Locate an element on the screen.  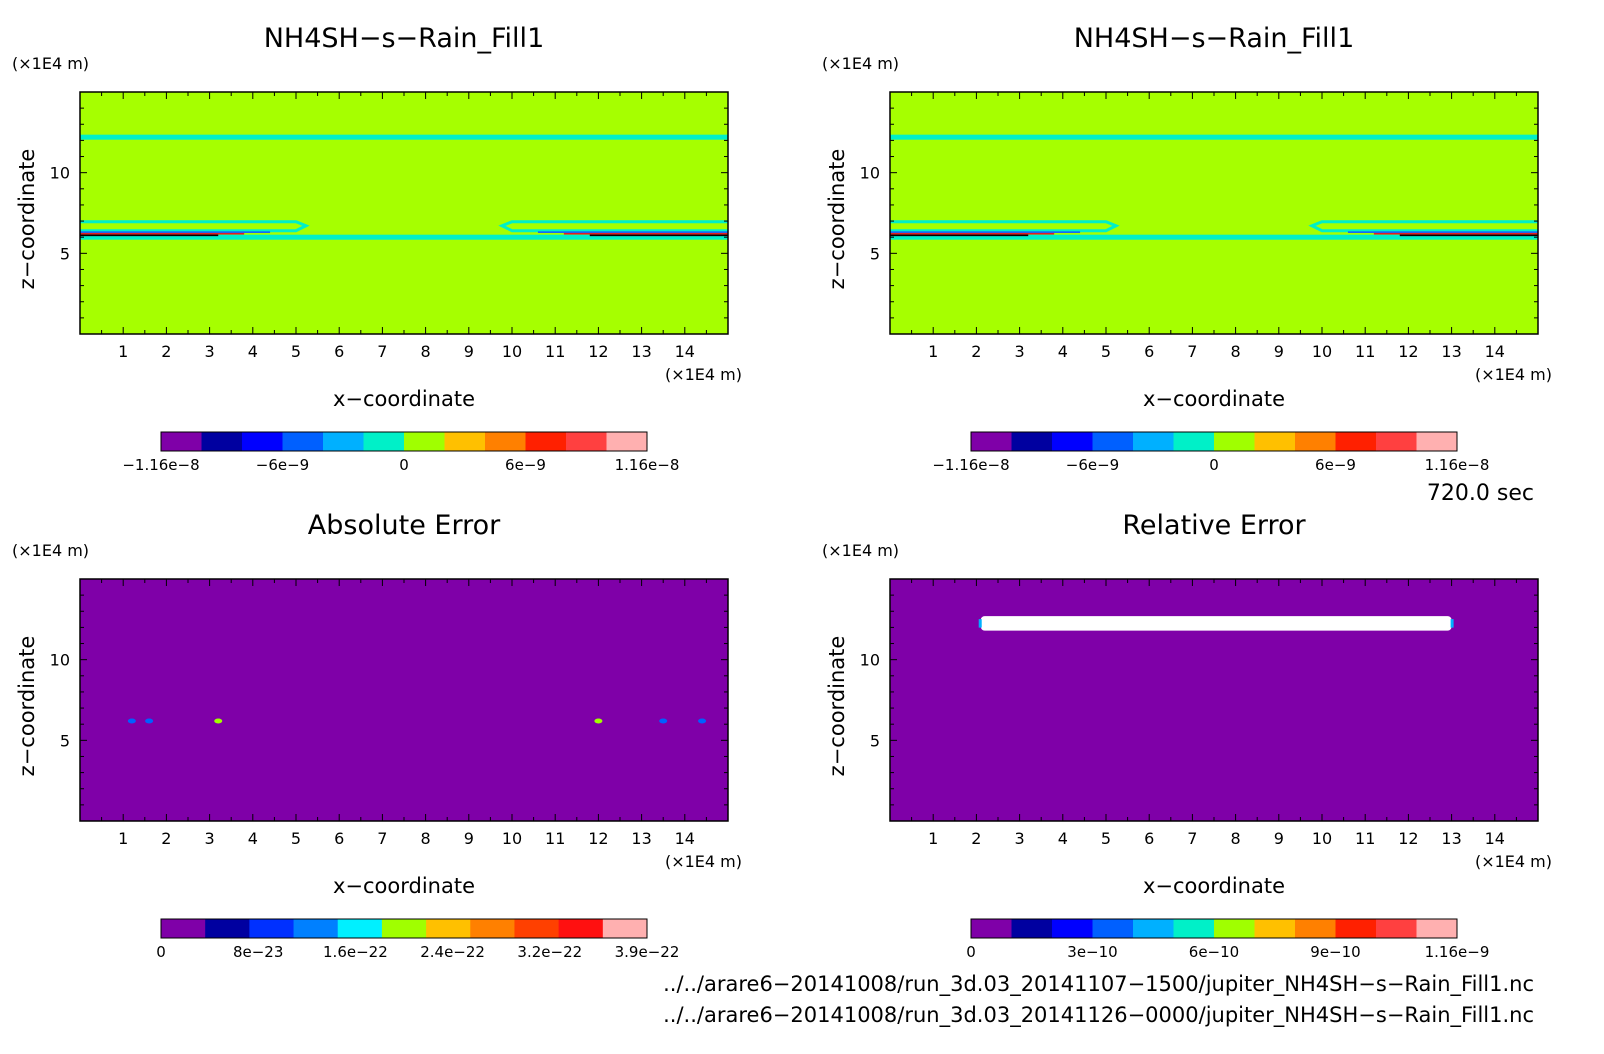
x-tick-label: 7 is located at coordinates (1192, 838).